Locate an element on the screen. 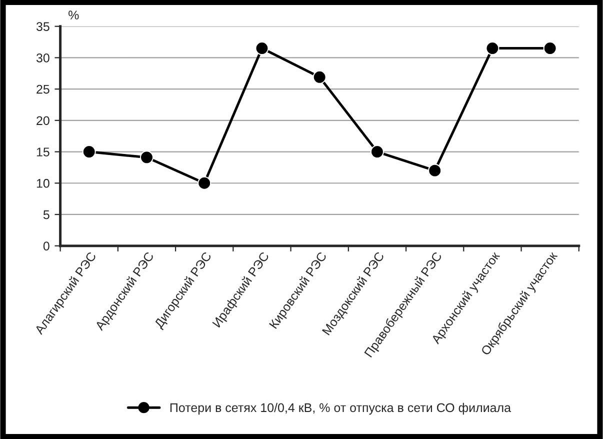 The height and width of the screenshot is (439, 603). legend-label: Потери в сетях 10/0,4 кВ, % от отпуска в сети СО филиала is located at coordinates (341, 408).